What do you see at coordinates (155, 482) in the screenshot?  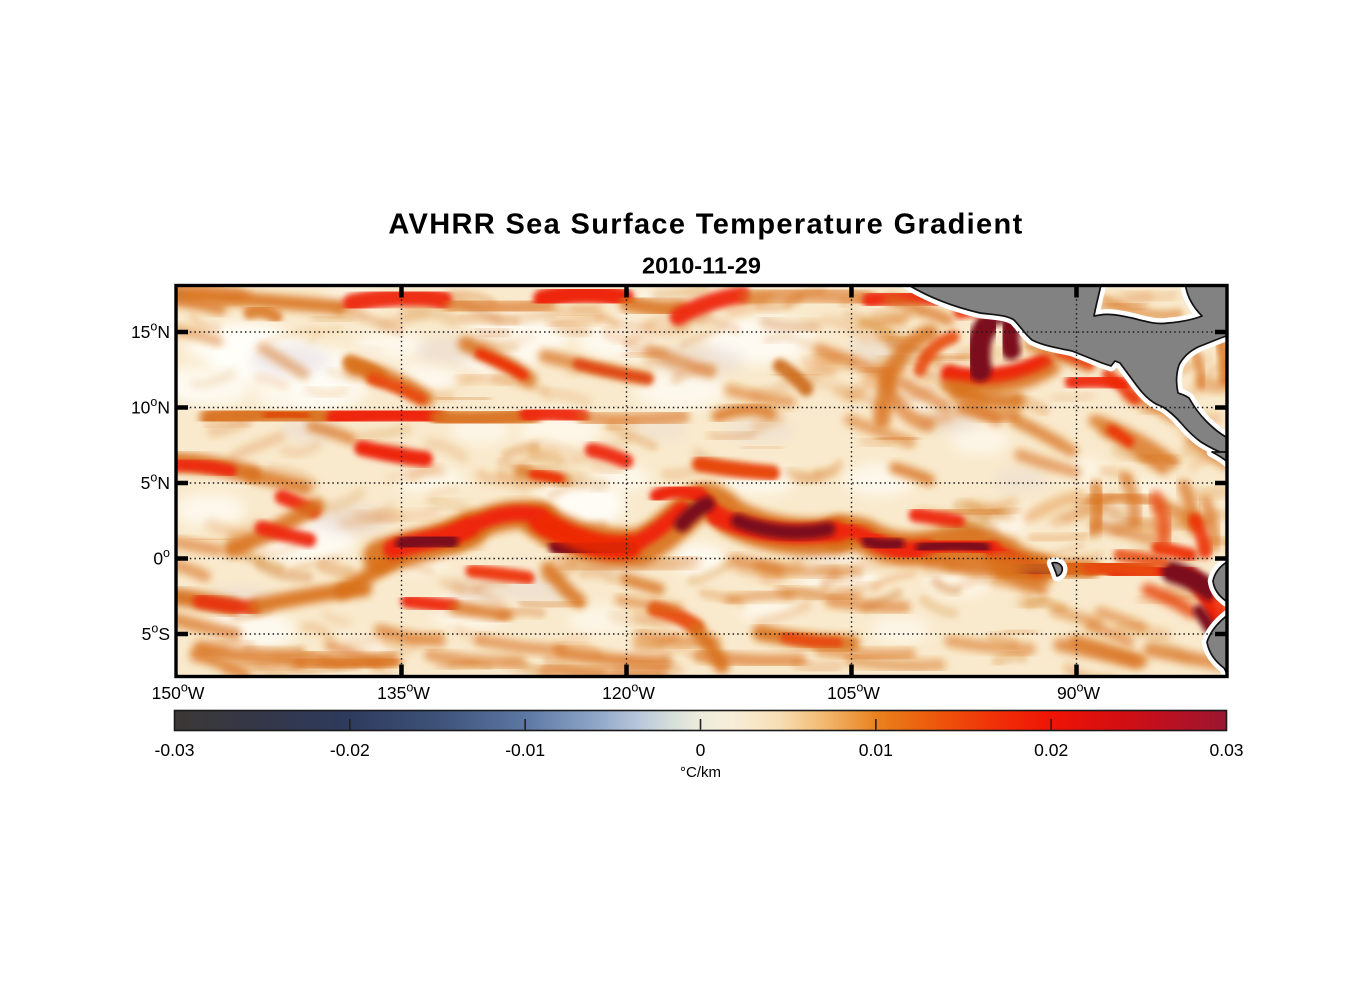 I see `svg-text: 5oN` at bounding box center [155, 482].